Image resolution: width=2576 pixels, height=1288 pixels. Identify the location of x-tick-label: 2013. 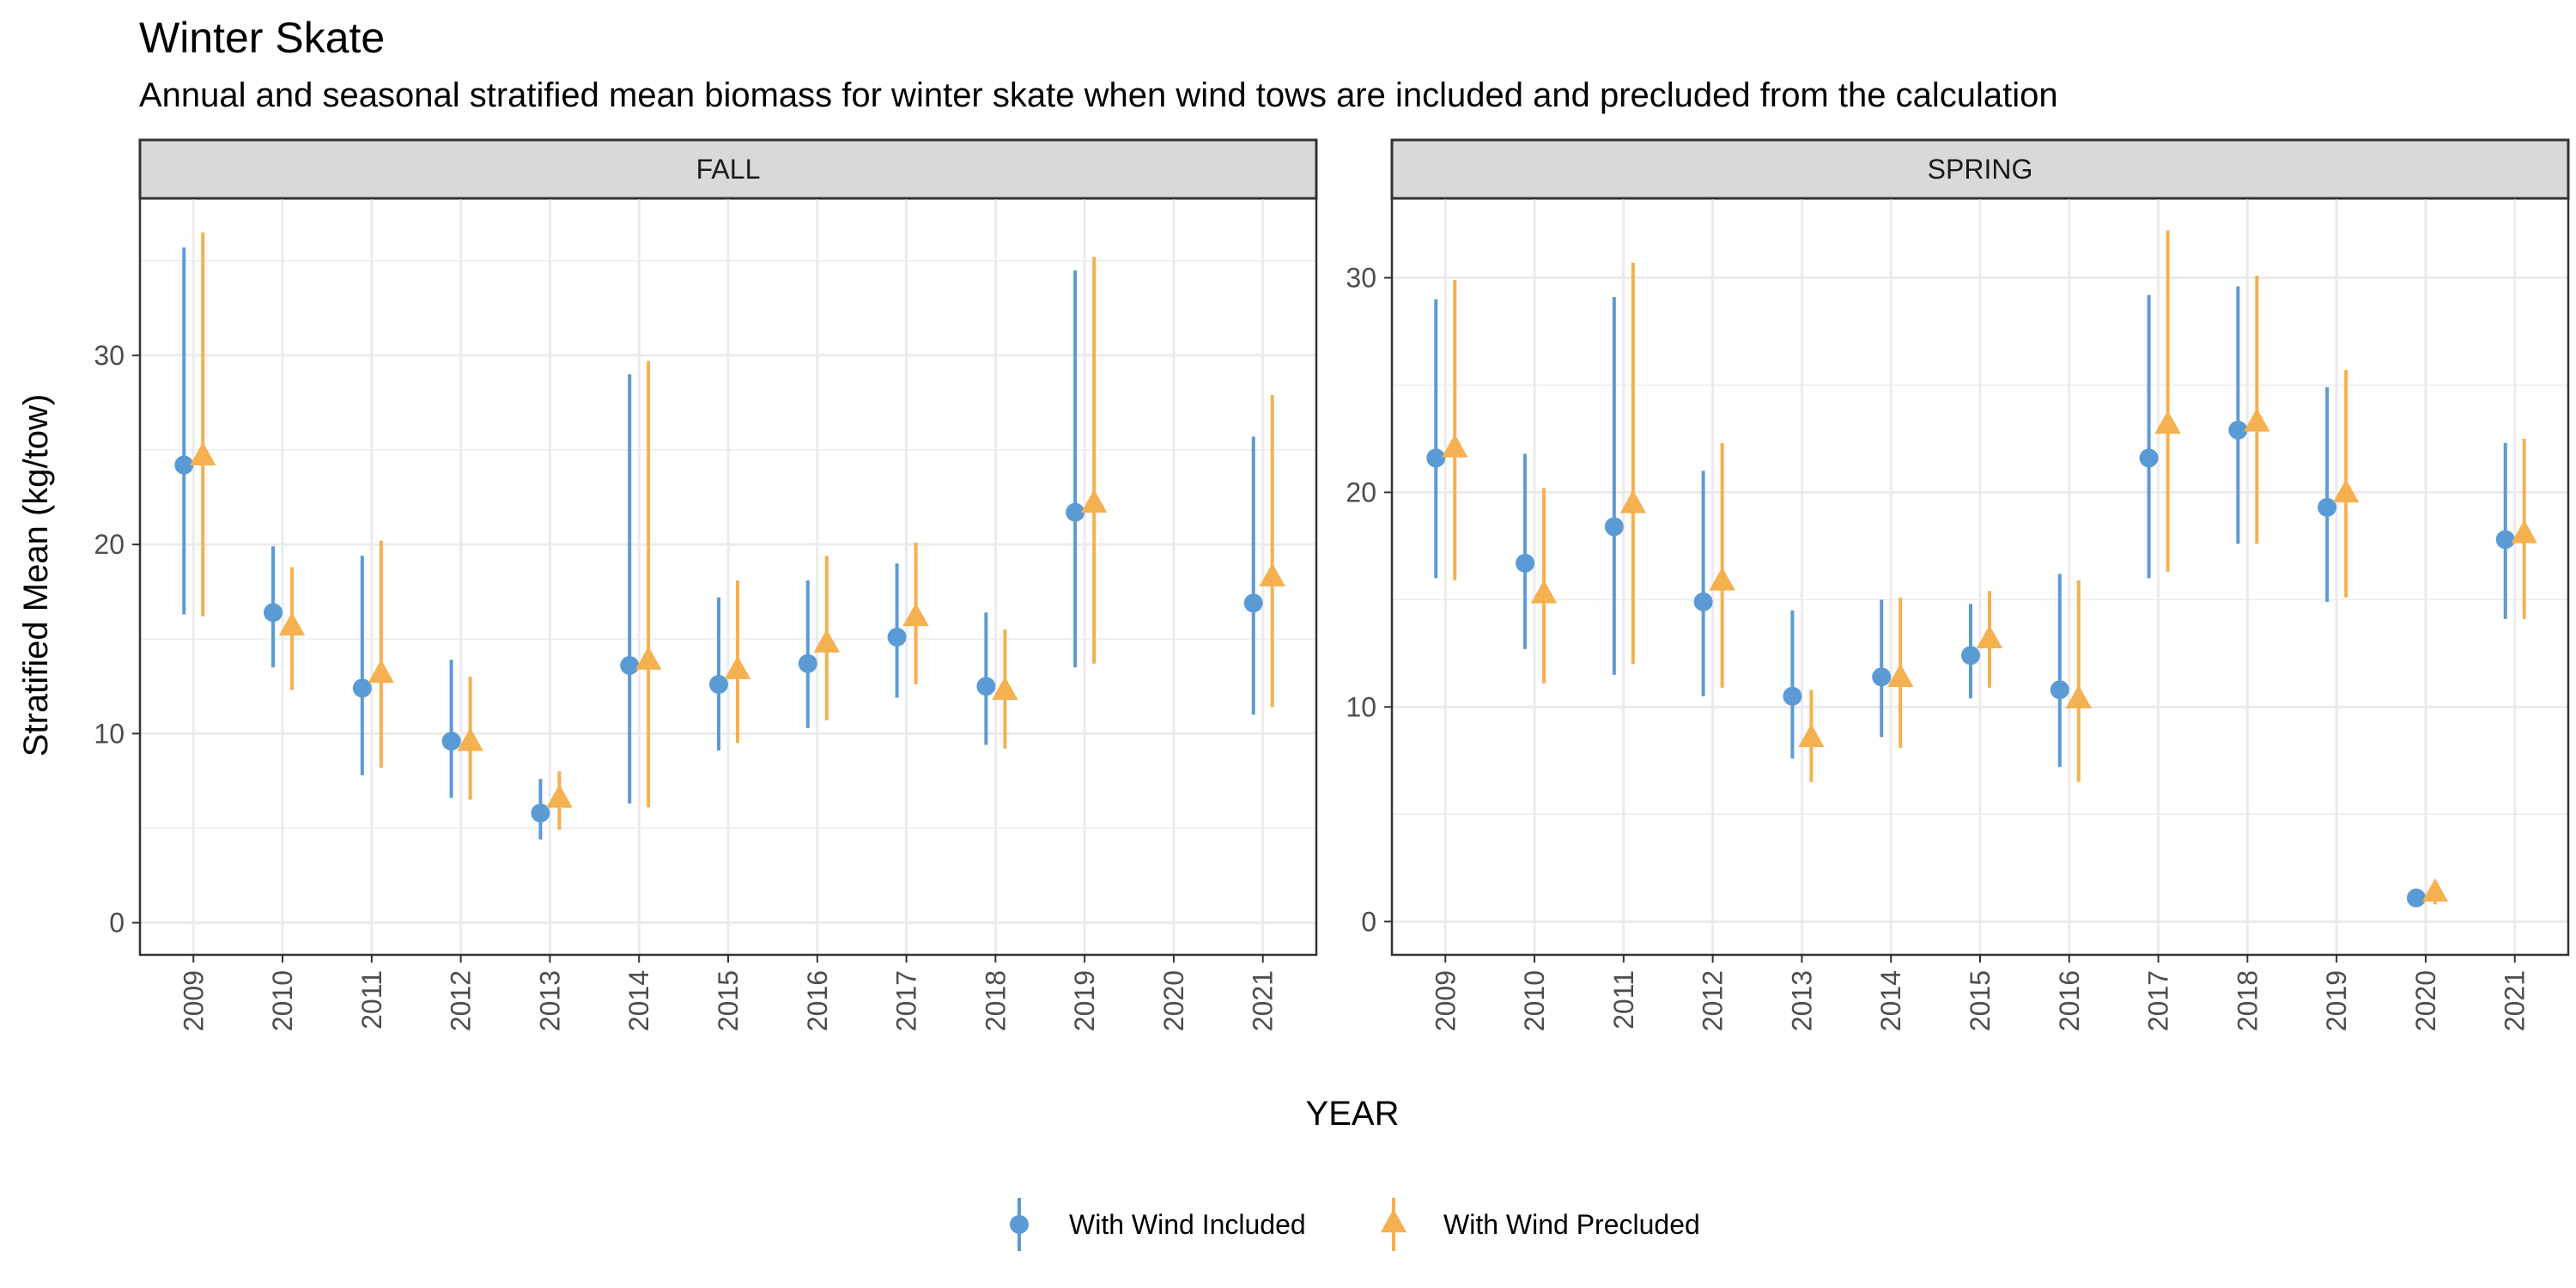
(550, 1001).